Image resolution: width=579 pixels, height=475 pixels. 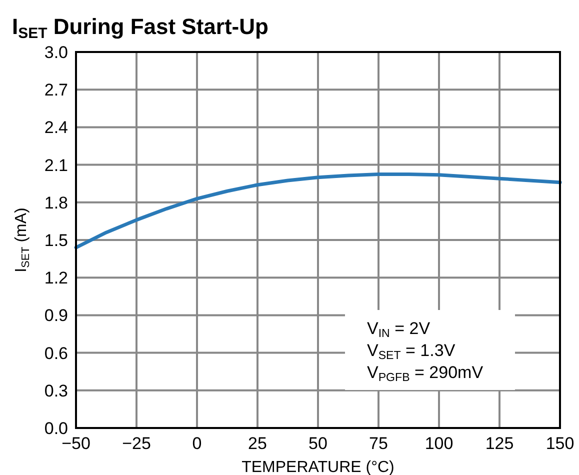 What do you see at coordinates (425, 373) in the screenshot?
I see `annotation: V$_{PGFB}$ = 290mV` at bounding box center [425, 373].